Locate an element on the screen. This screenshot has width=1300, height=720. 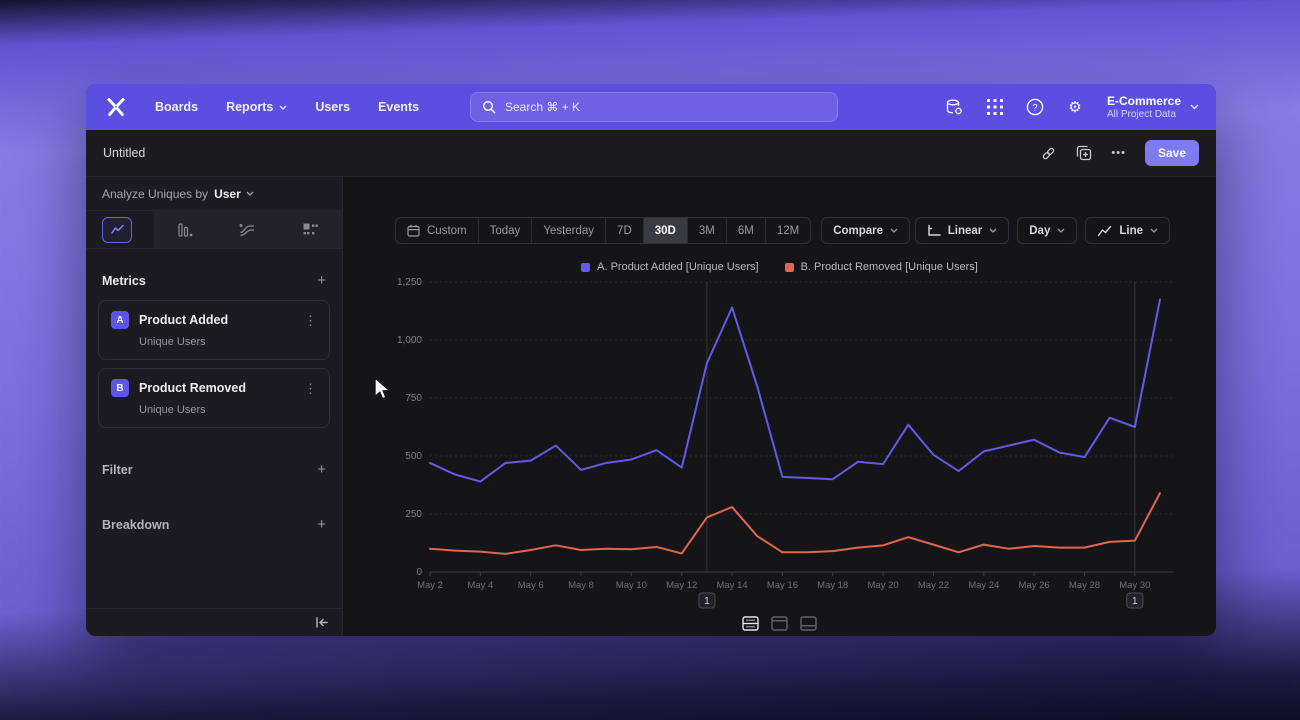
range-3m: 3M is located at coordinates (706, 230).